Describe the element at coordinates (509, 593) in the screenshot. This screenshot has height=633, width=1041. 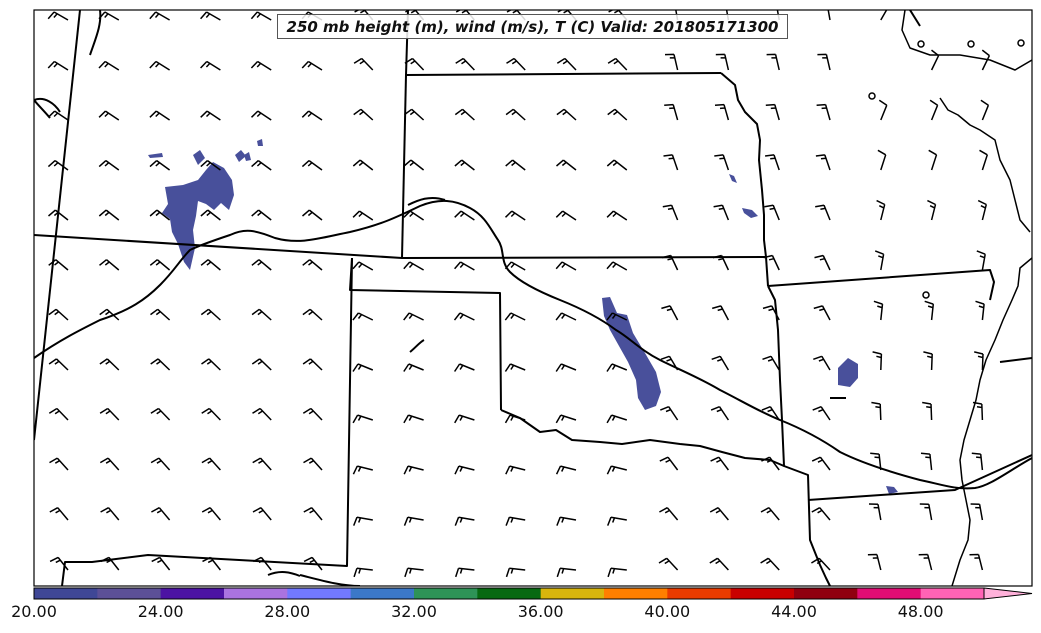
I see `colorbar-outline` at that location.